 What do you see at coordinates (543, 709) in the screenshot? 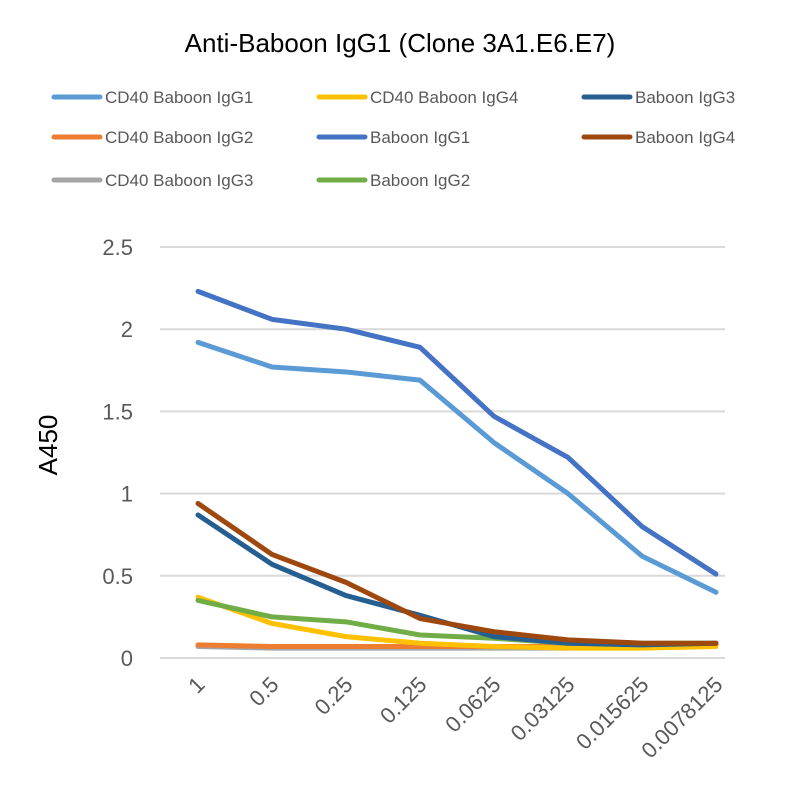
I see `x-tick-label: 0.03125` at bounding box center [543, 709].